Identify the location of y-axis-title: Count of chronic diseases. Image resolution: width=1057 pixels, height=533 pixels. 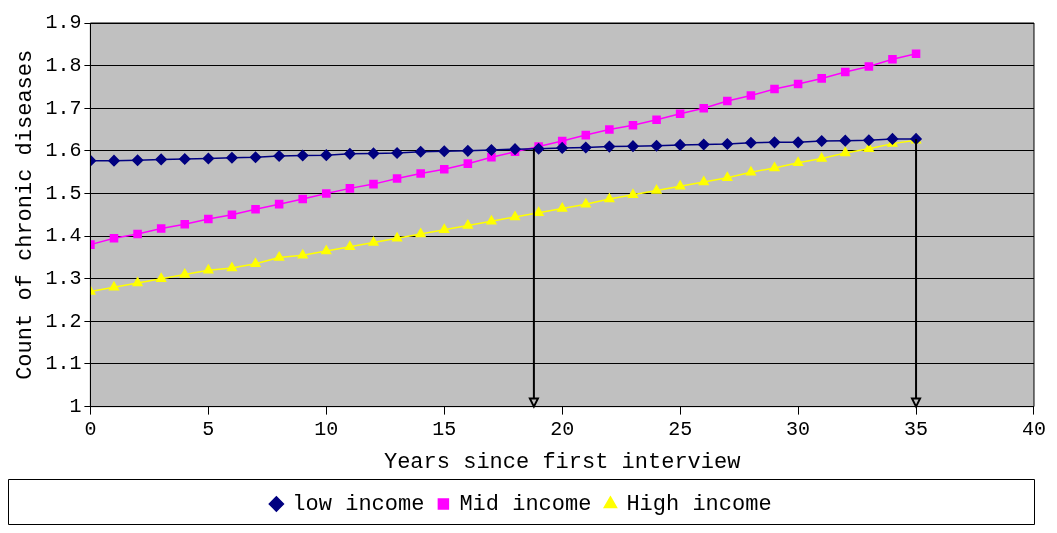
(26, 214).